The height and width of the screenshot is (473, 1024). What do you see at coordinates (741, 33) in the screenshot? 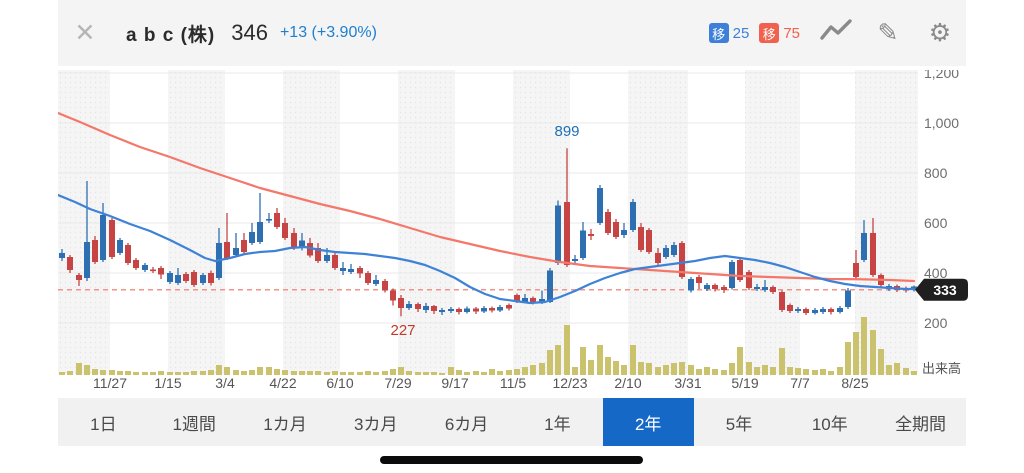
I see `ma25-value: 25` at bounding box center [741, 33].